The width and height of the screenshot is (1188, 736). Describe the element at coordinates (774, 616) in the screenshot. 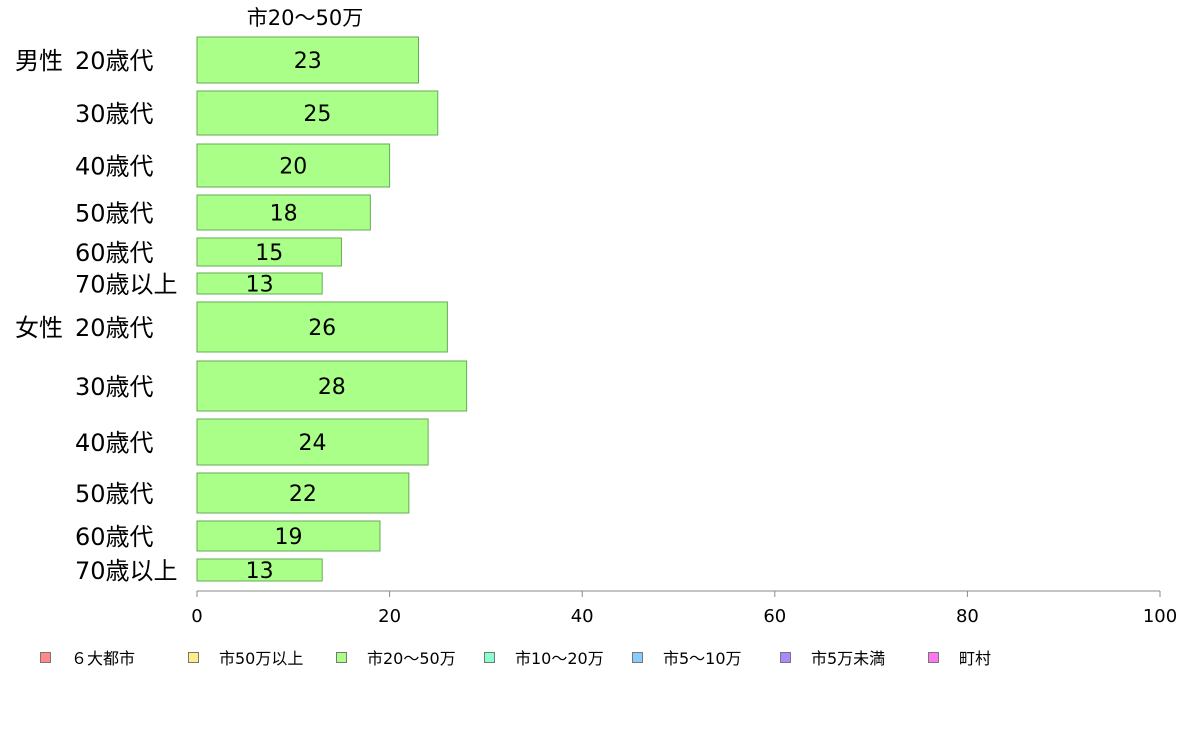

I see `x-tick-label: 60` at that location.